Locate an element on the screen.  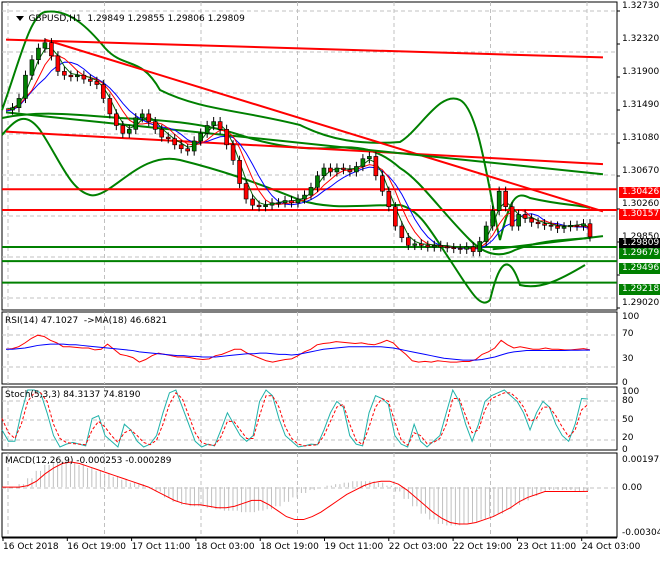
price-tag: 1.30426 is located at coordinates (639, 192).